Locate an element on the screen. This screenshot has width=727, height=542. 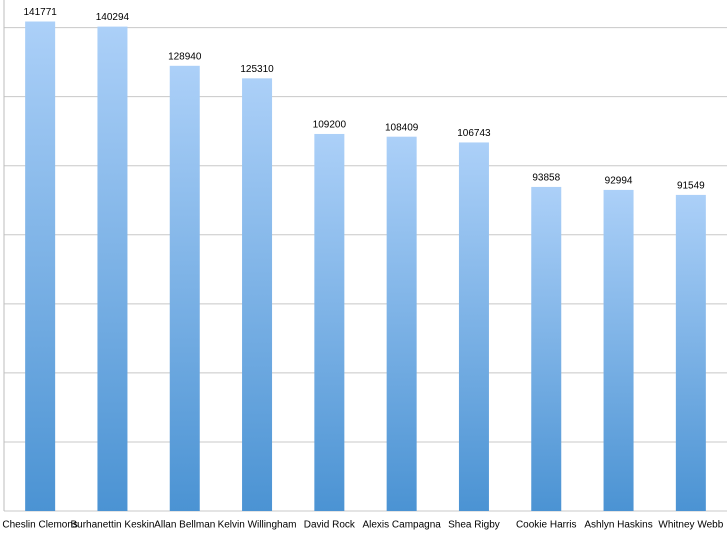
value-label: 140294 is located at coordinates (113, 17).